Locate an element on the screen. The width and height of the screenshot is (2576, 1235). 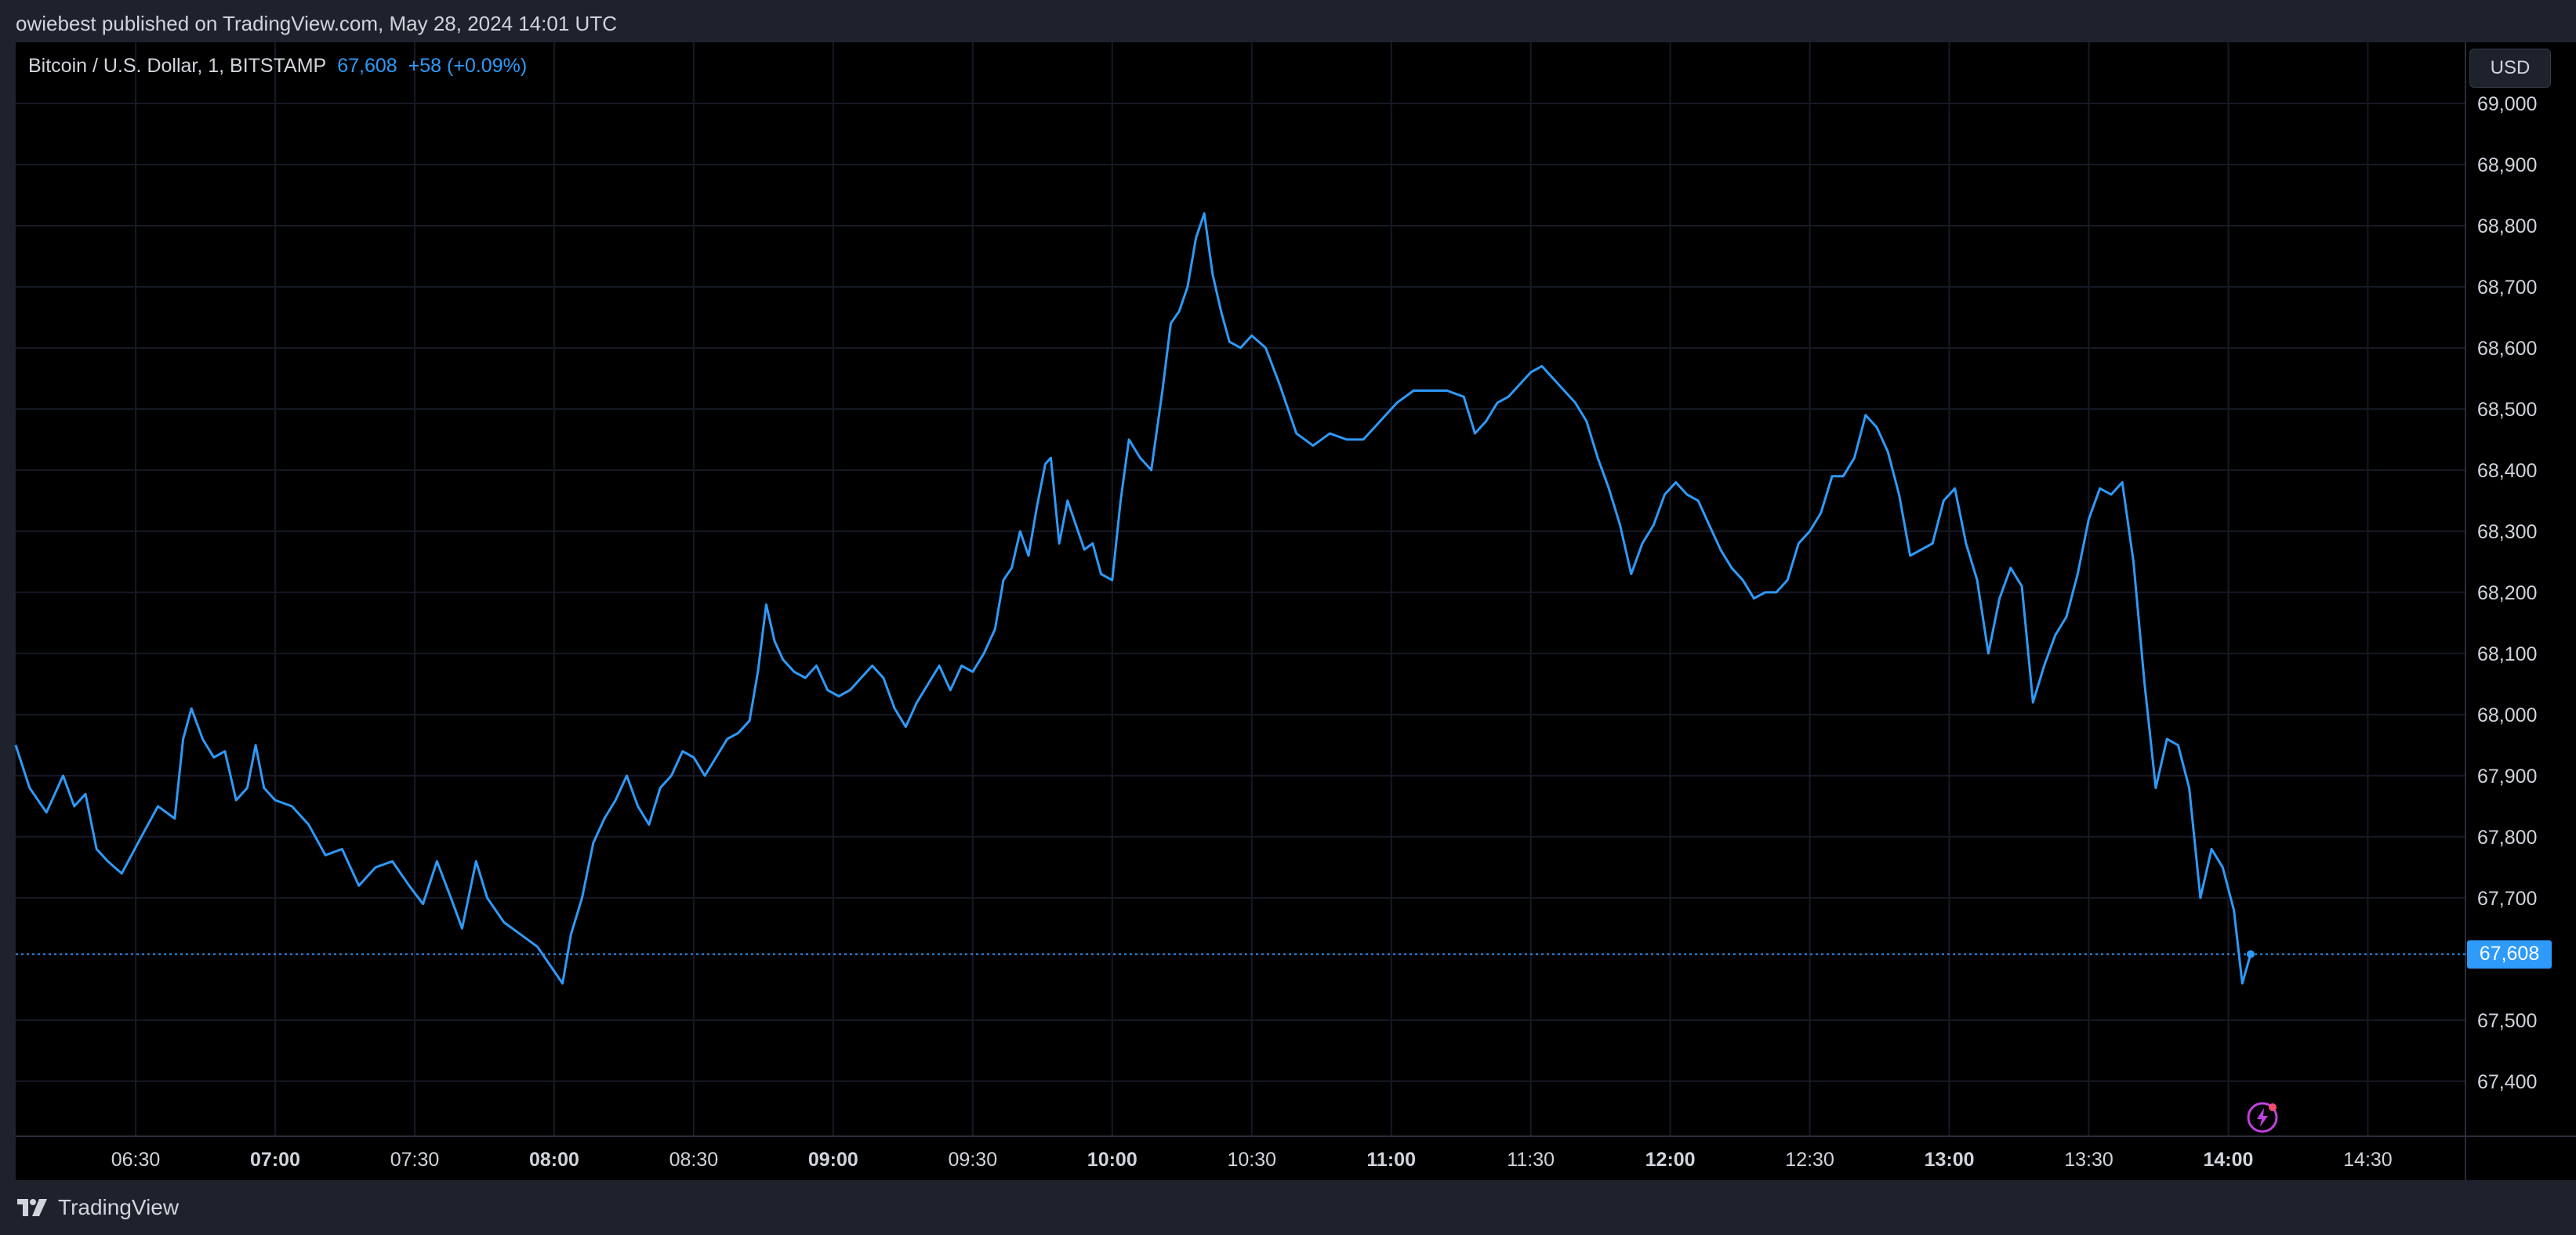
x-tick-label: 13:30 is located at coordinates (2089, 1160).